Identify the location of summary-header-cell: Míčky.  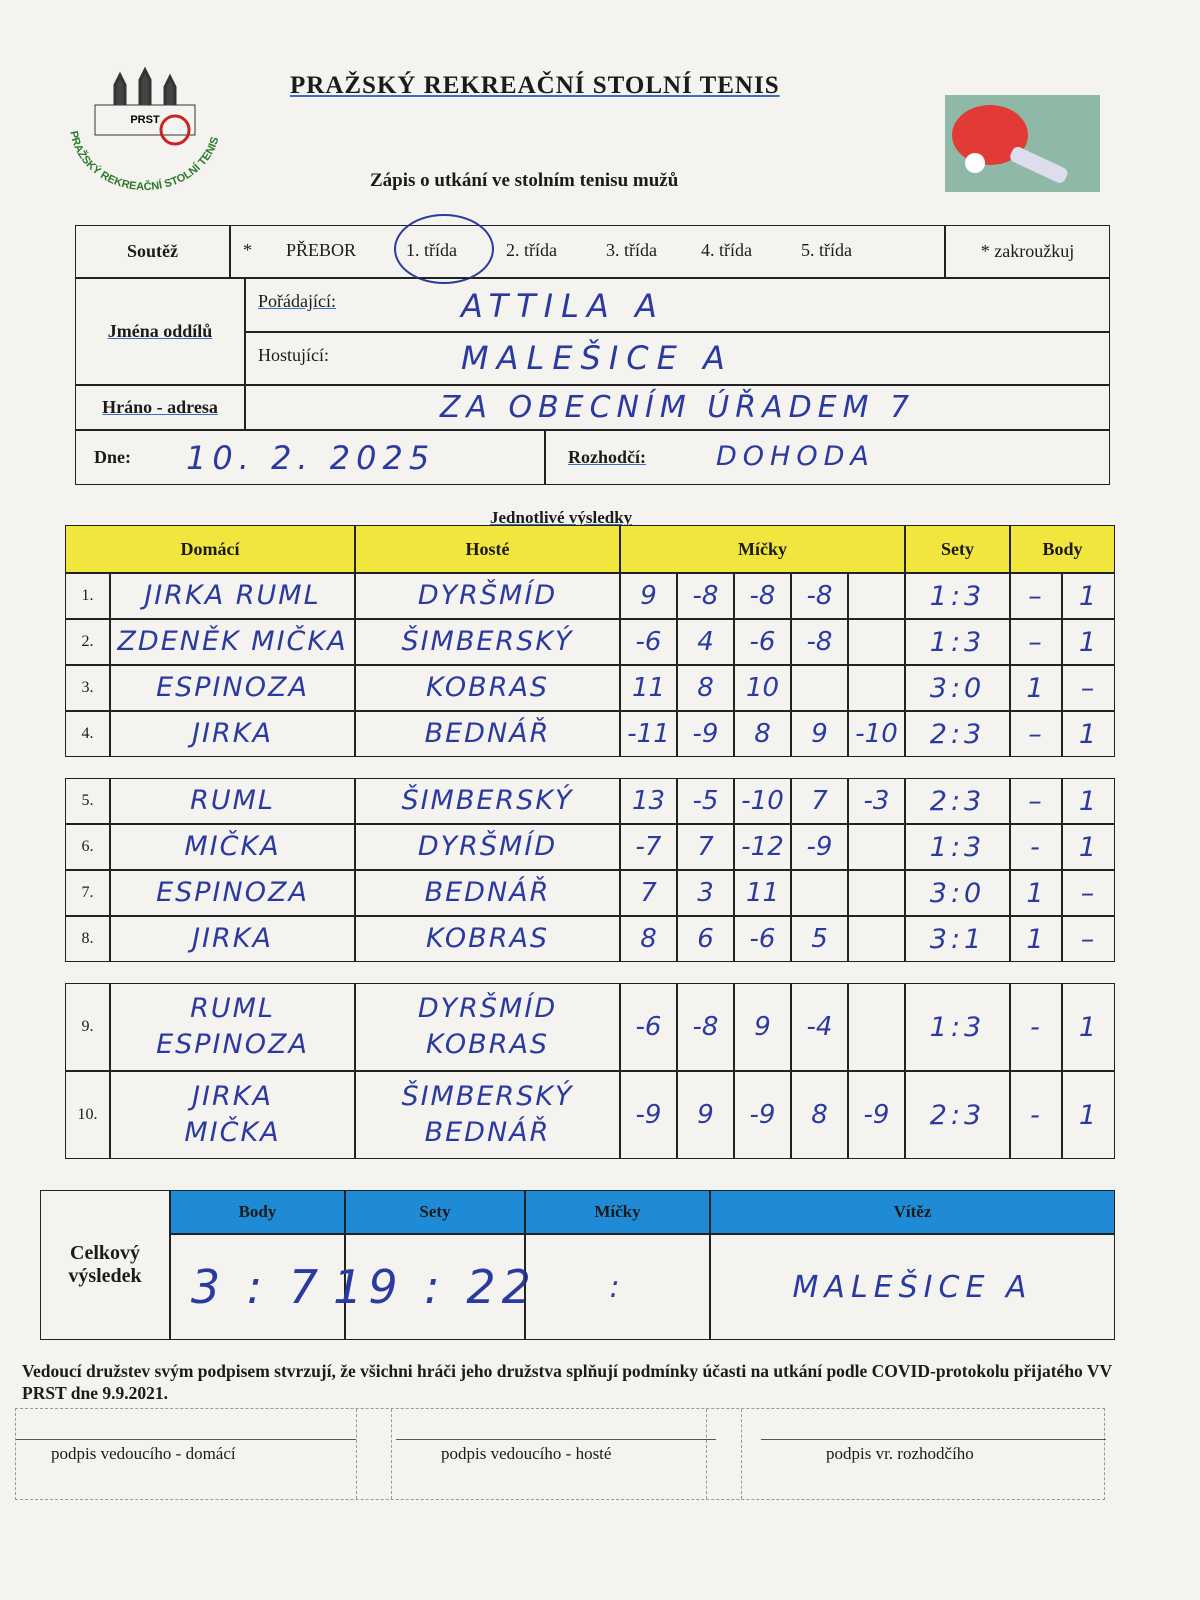
(617, 1212).